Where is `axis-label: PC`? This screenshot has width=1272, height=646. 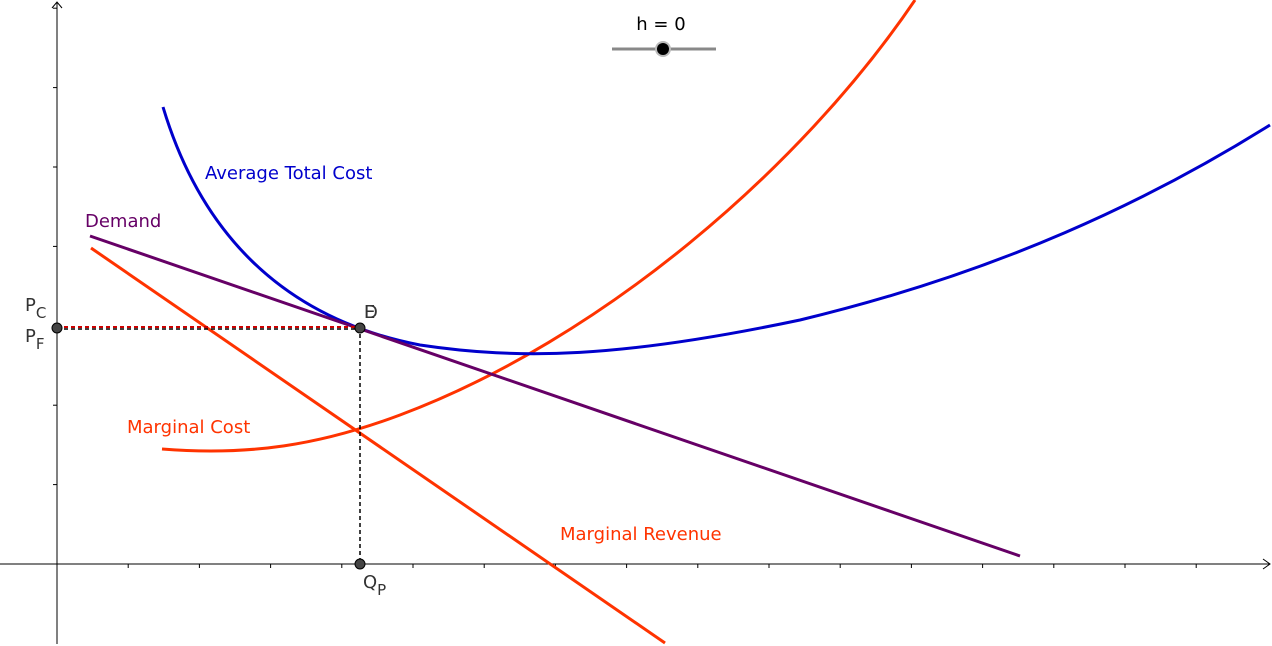
axis-label: PC is located at coordinates (35, 308).